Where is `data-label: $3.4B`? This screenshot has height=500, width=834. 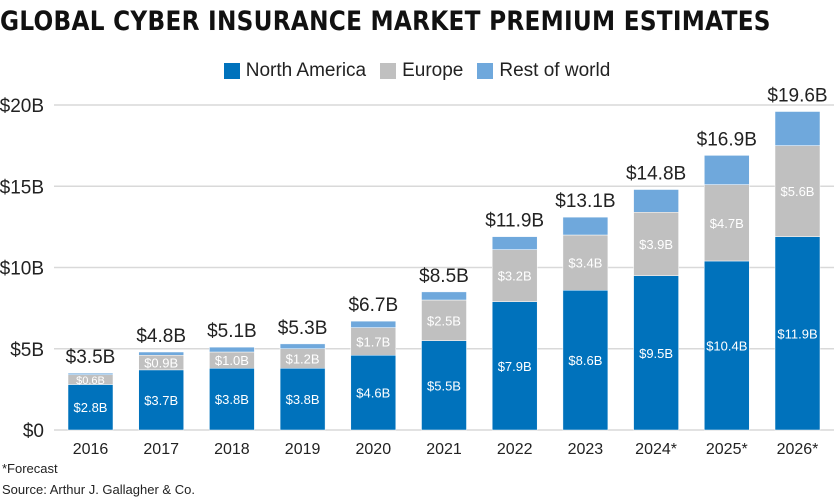 data-label: $3.4B is located at coordinates (585, 263).